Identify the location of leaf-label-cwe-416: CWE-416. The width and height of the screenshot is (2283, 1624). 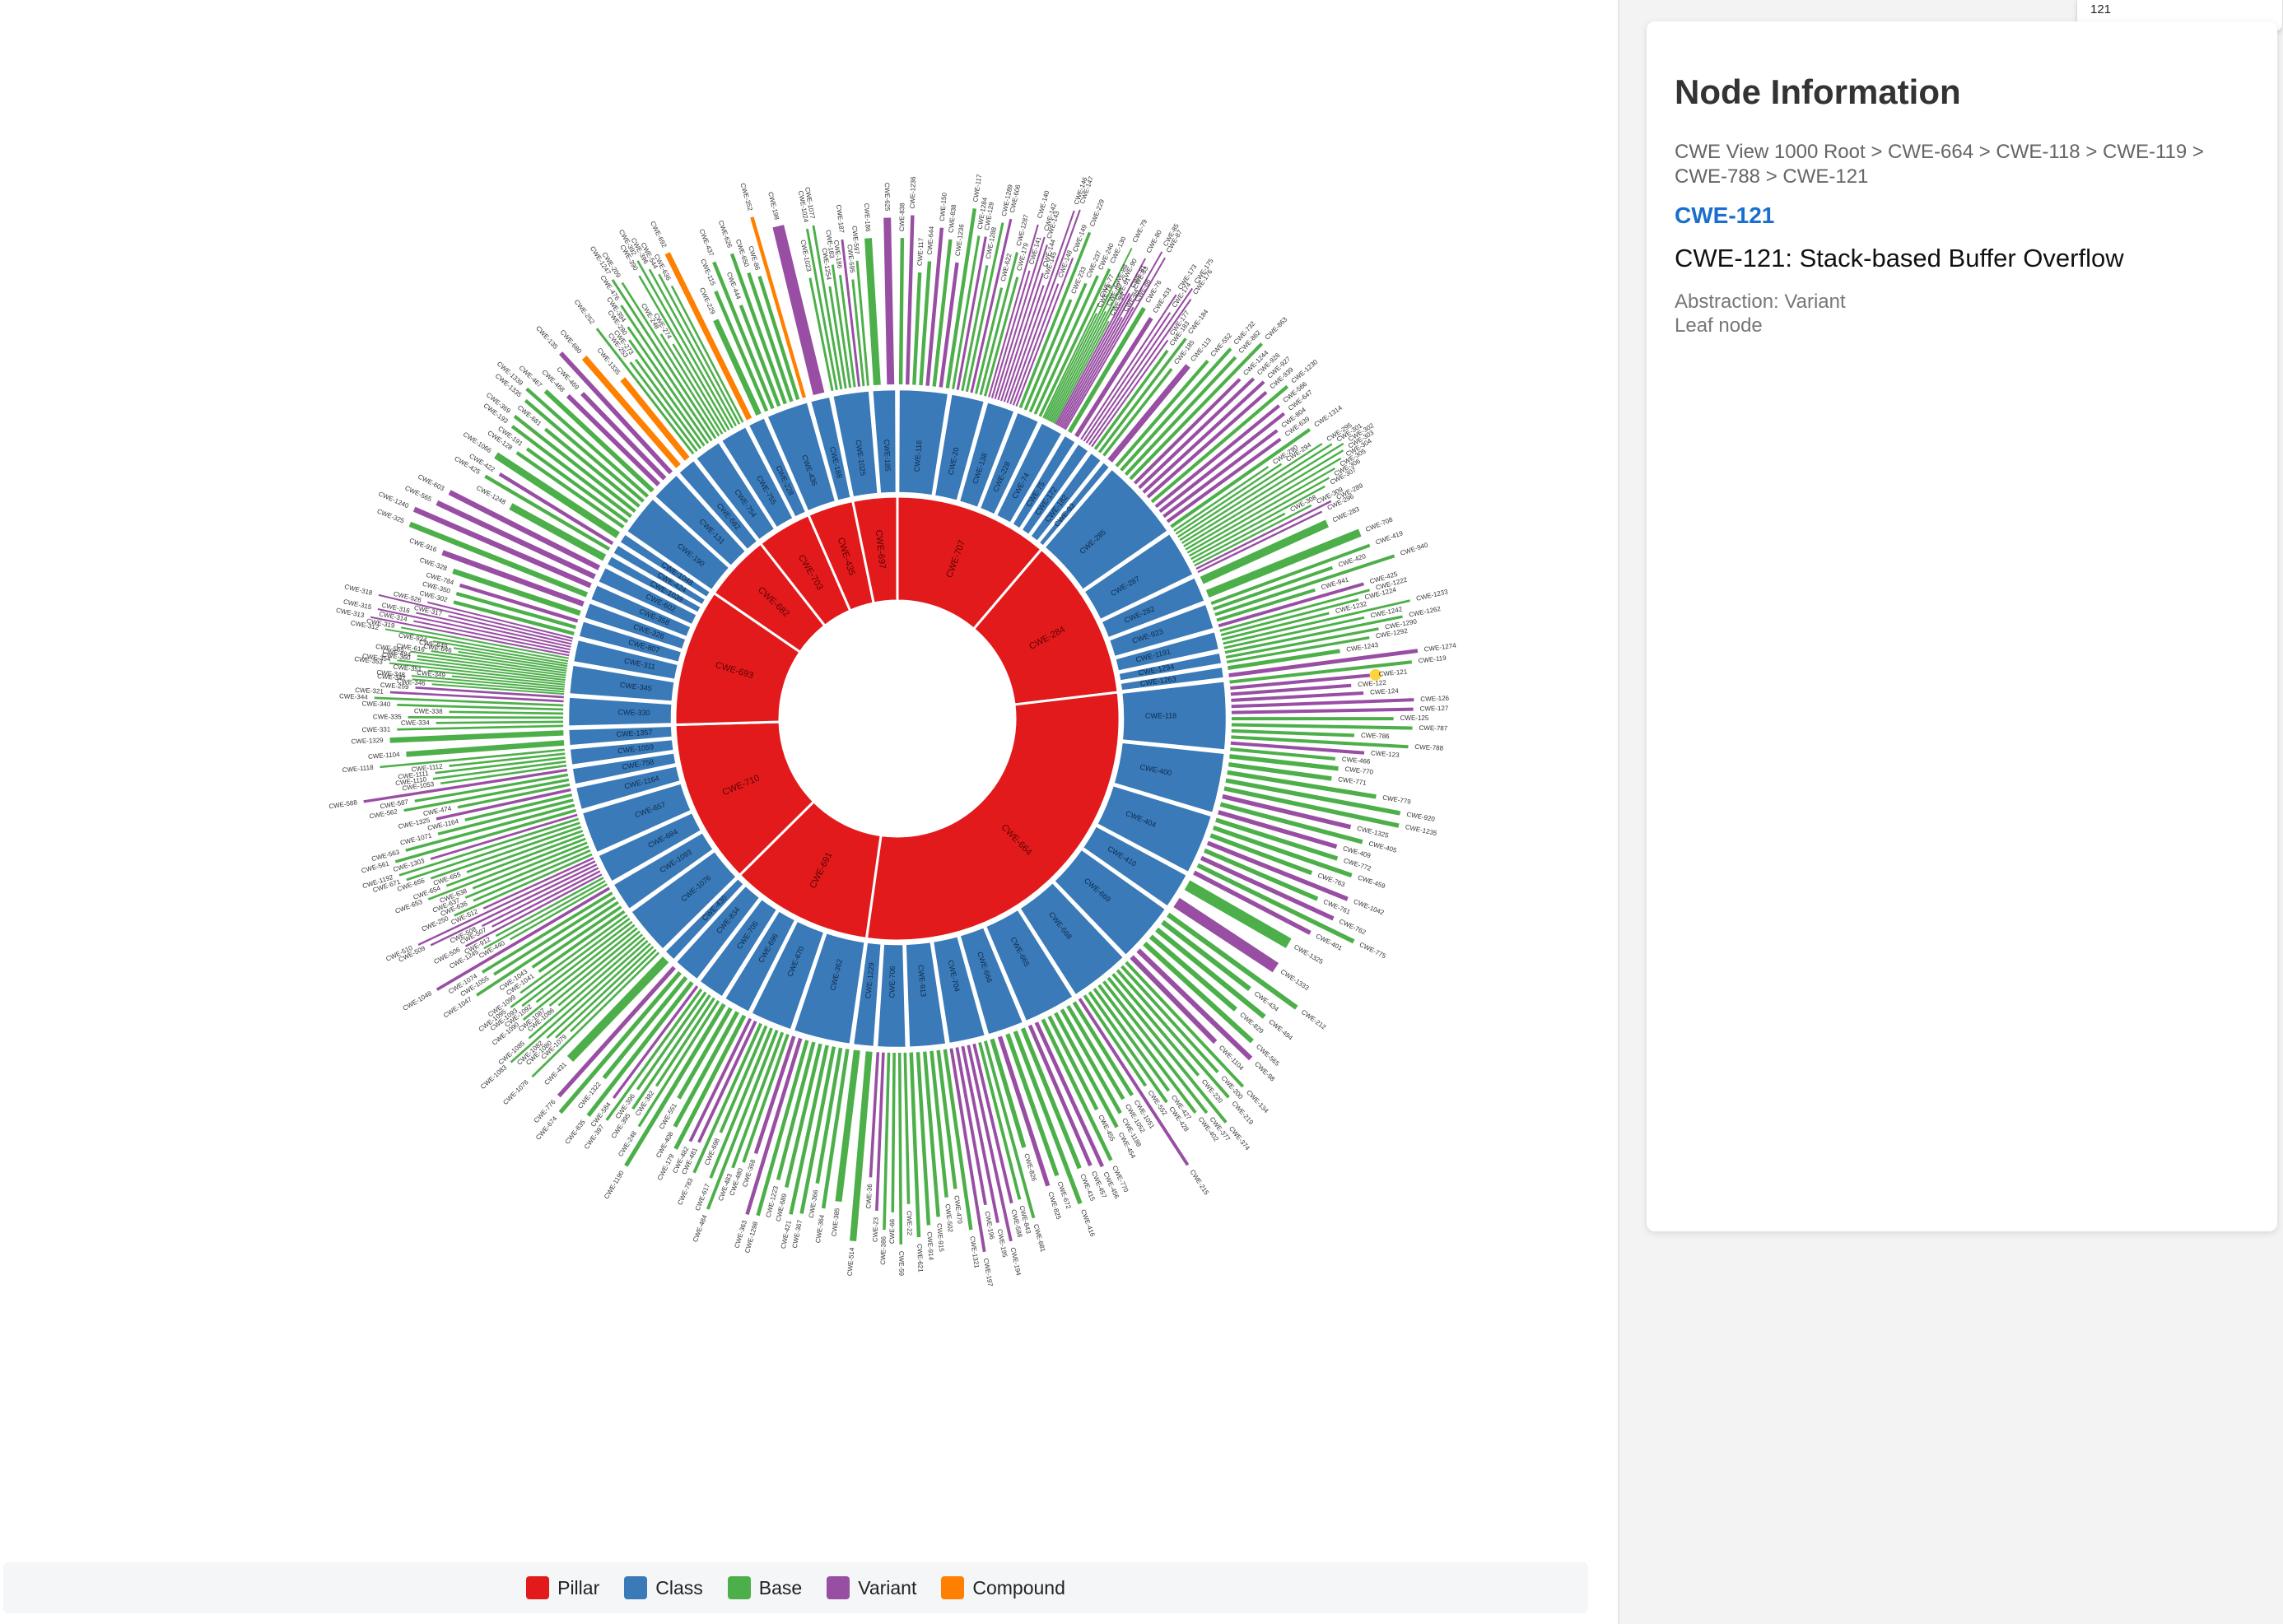
(1088, 1223).